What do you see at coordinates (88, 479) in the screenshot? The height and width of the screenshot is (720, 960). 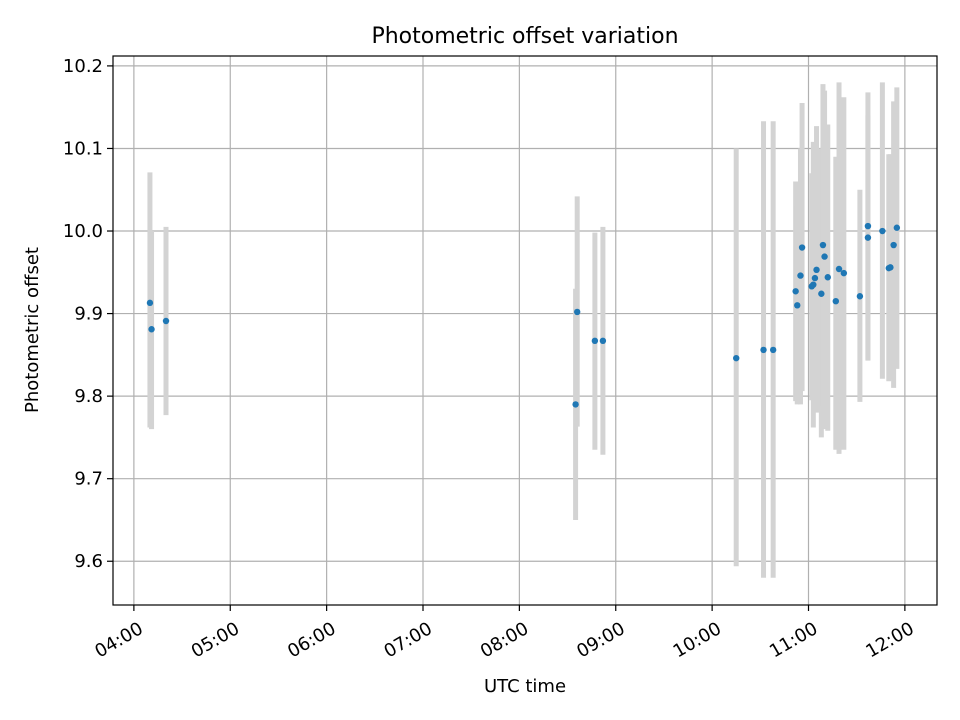 I see `y-tick-label: 9.7` at bounding box center [88, 479].